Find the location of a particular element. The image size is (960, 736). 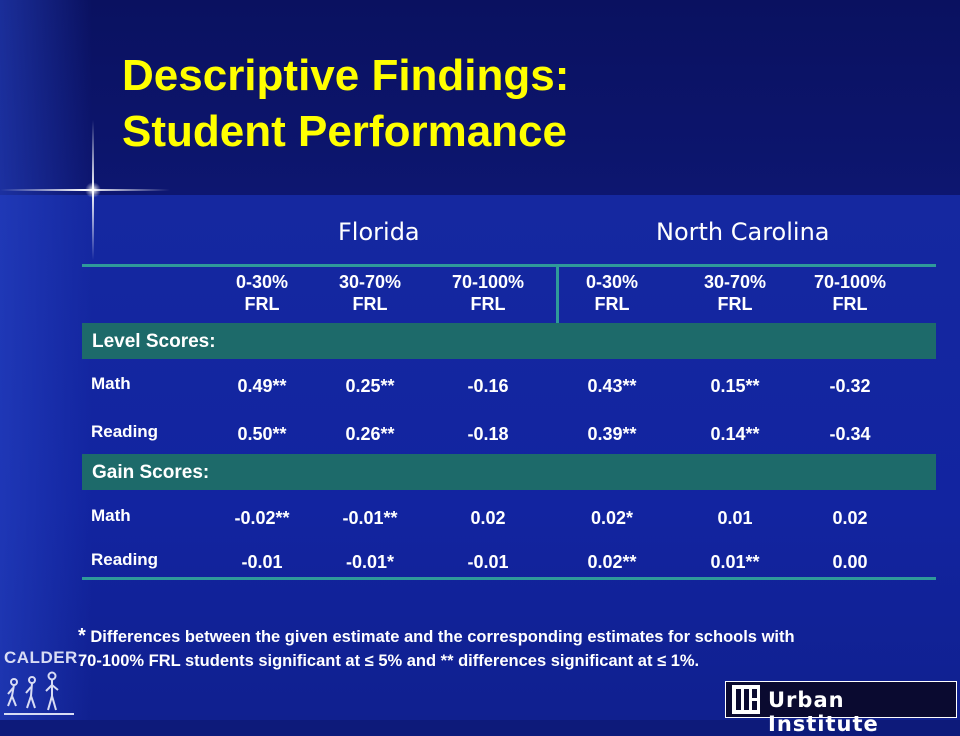

section-band-gain is located at coordinates (509, 472).